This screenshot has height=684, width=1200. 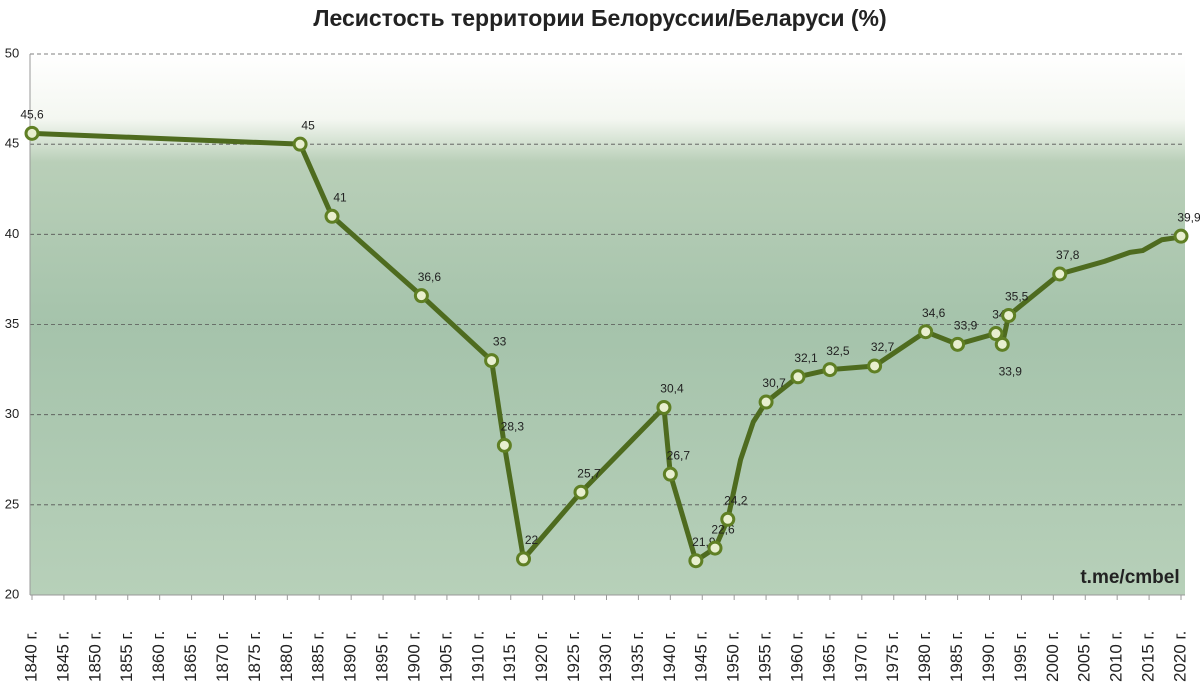 I want to click on x-tick-label: 1850 г., so click(x=94, y=656).